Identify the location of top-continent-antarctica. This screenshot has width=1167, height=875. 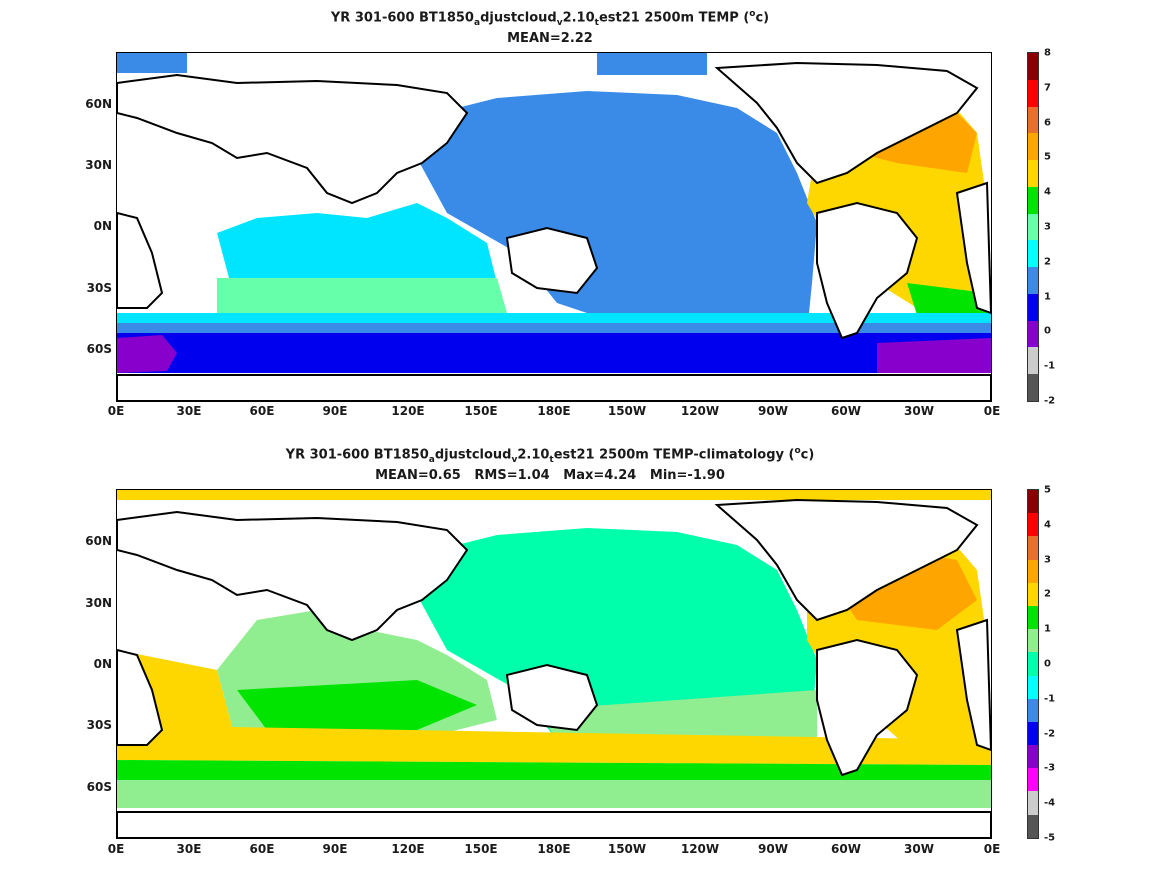
(554, 387).